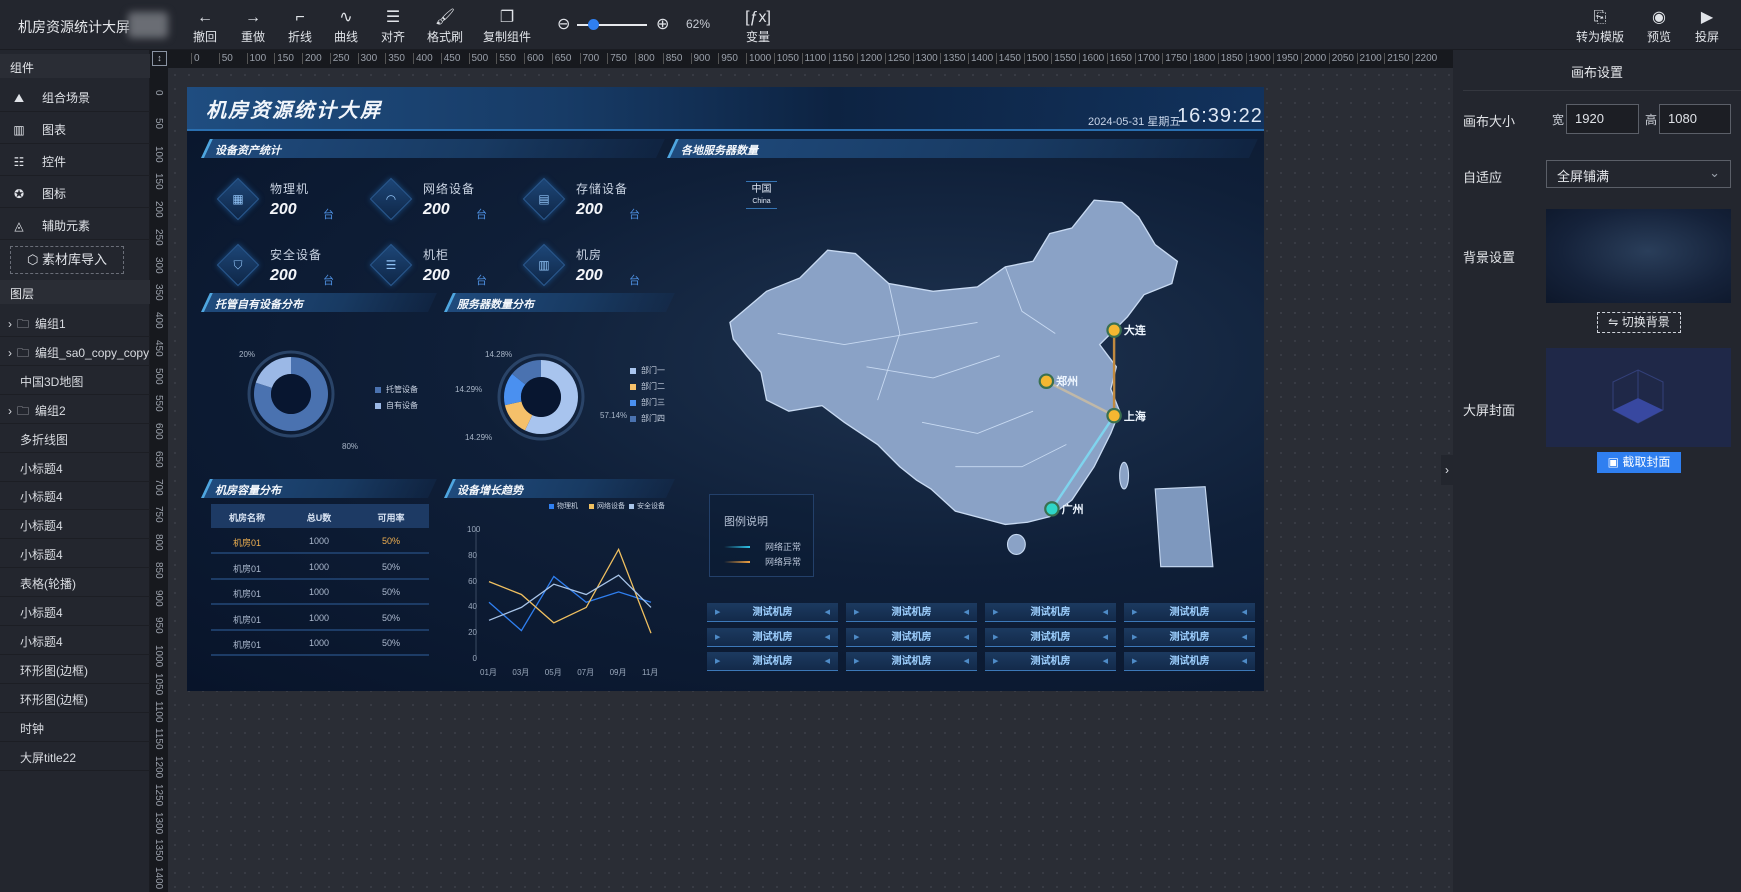  I want to click on zoom-out-icon: ⊖, so click(564, 24).